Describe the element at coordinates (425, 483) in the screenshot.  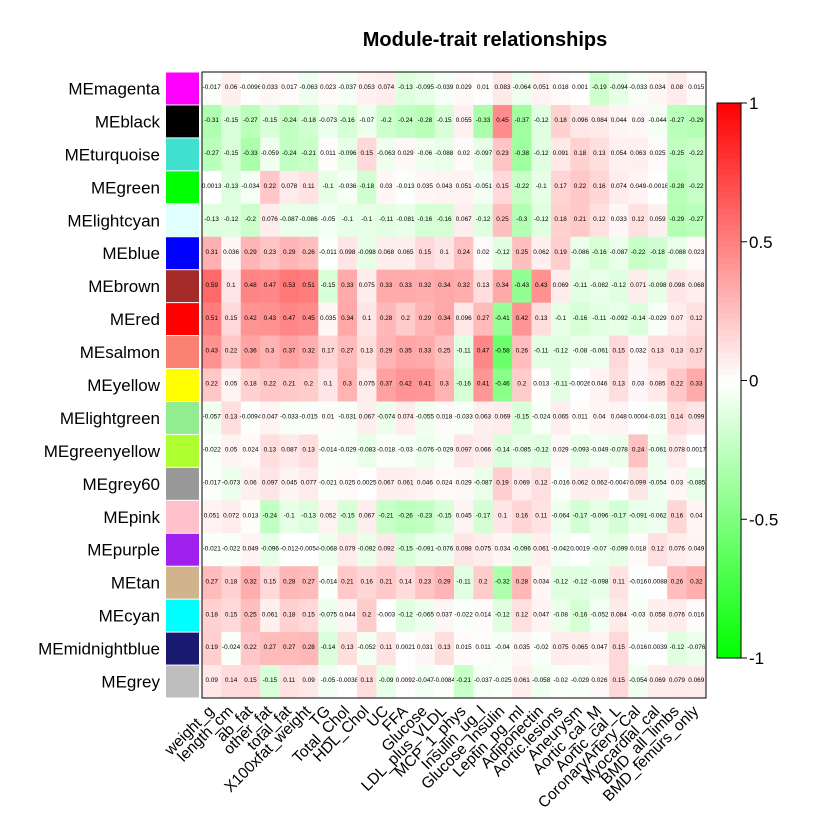
I see `cell-value-label: 0.046` at that location.